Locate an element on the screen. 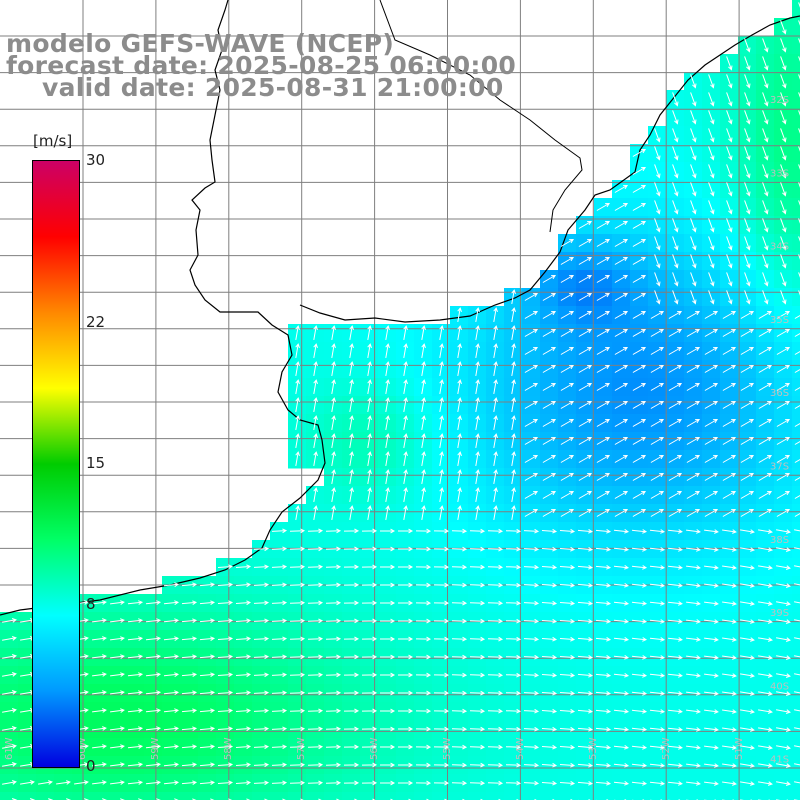  colorbar-tick-label: 15 is located at coordinates (96, 463).